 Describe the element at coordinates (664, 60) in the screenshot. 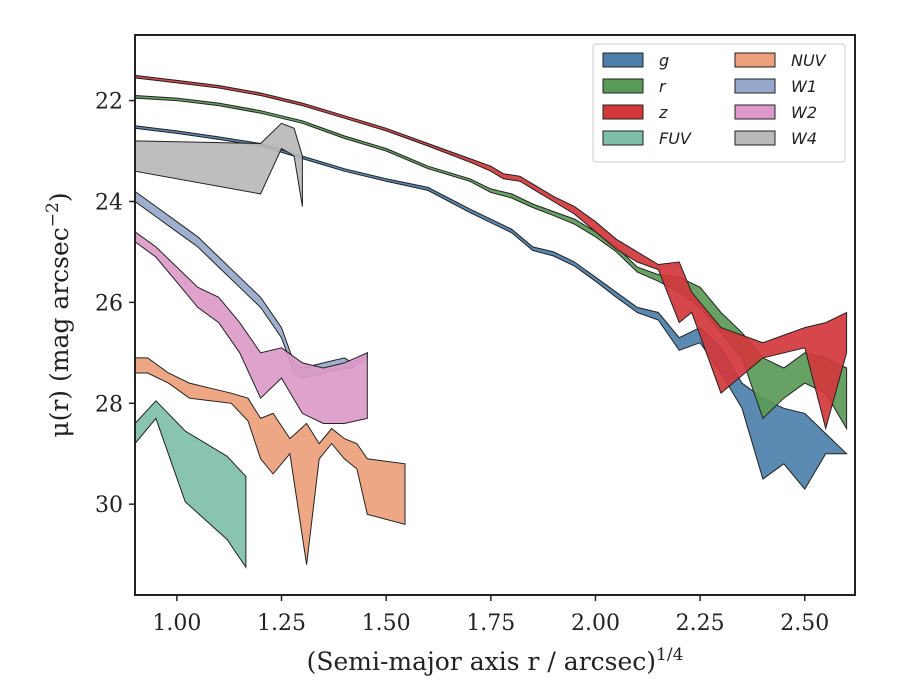

I see `legend-label: g` at that location.